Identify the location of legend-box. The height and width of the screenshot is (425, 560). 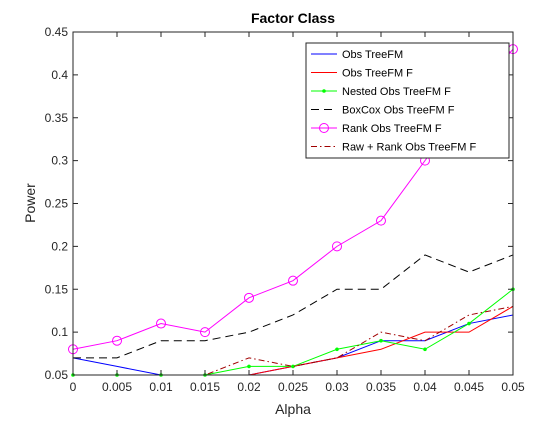
(407, 100).